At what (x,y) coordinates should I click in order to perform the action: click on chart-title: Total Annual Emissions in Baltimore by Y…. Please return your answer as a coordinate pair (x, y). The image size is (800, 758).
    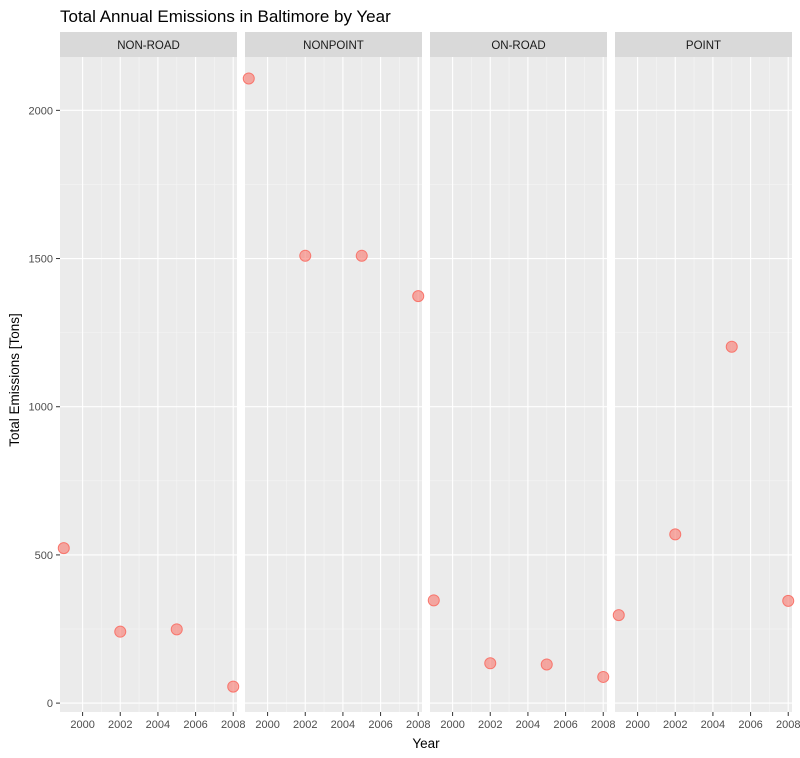
    Looking at the image, I should click on (225, 16).